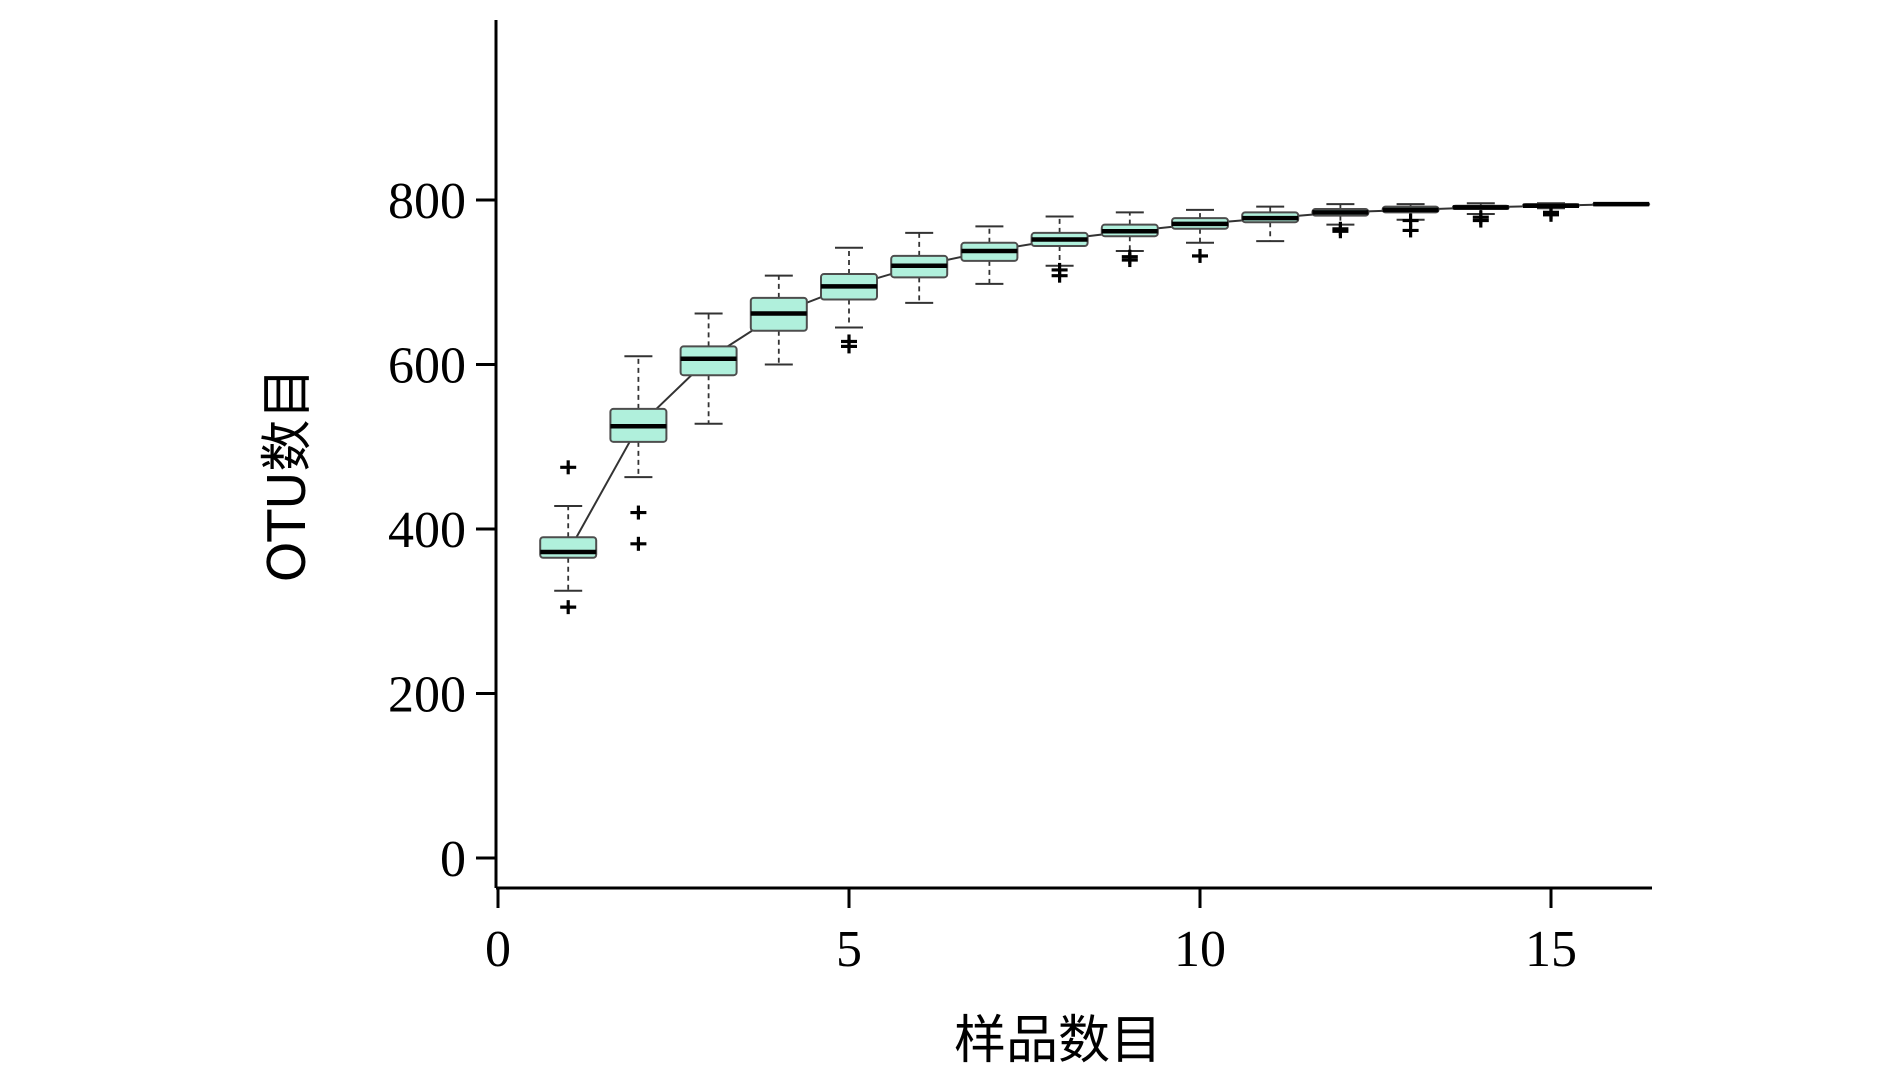  What do you see at coordinates (288, 475) in the screenshot?
I see `y-axis-title: OTU数目` at bounding box center [288, 475].